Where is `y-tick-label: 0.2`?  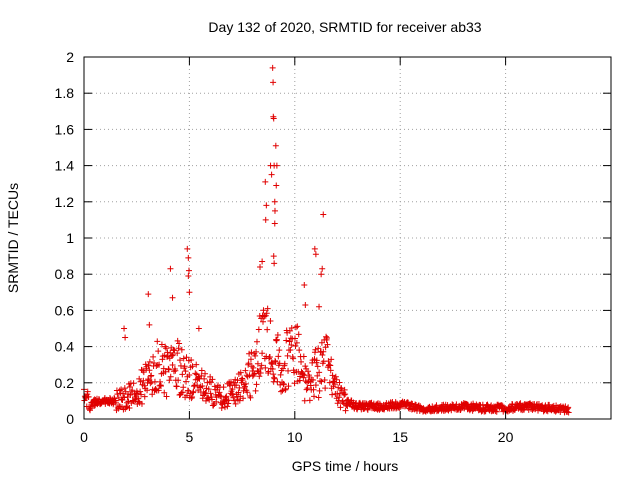 y-tick-label: 0.2 is located at coordinates (65, 383).